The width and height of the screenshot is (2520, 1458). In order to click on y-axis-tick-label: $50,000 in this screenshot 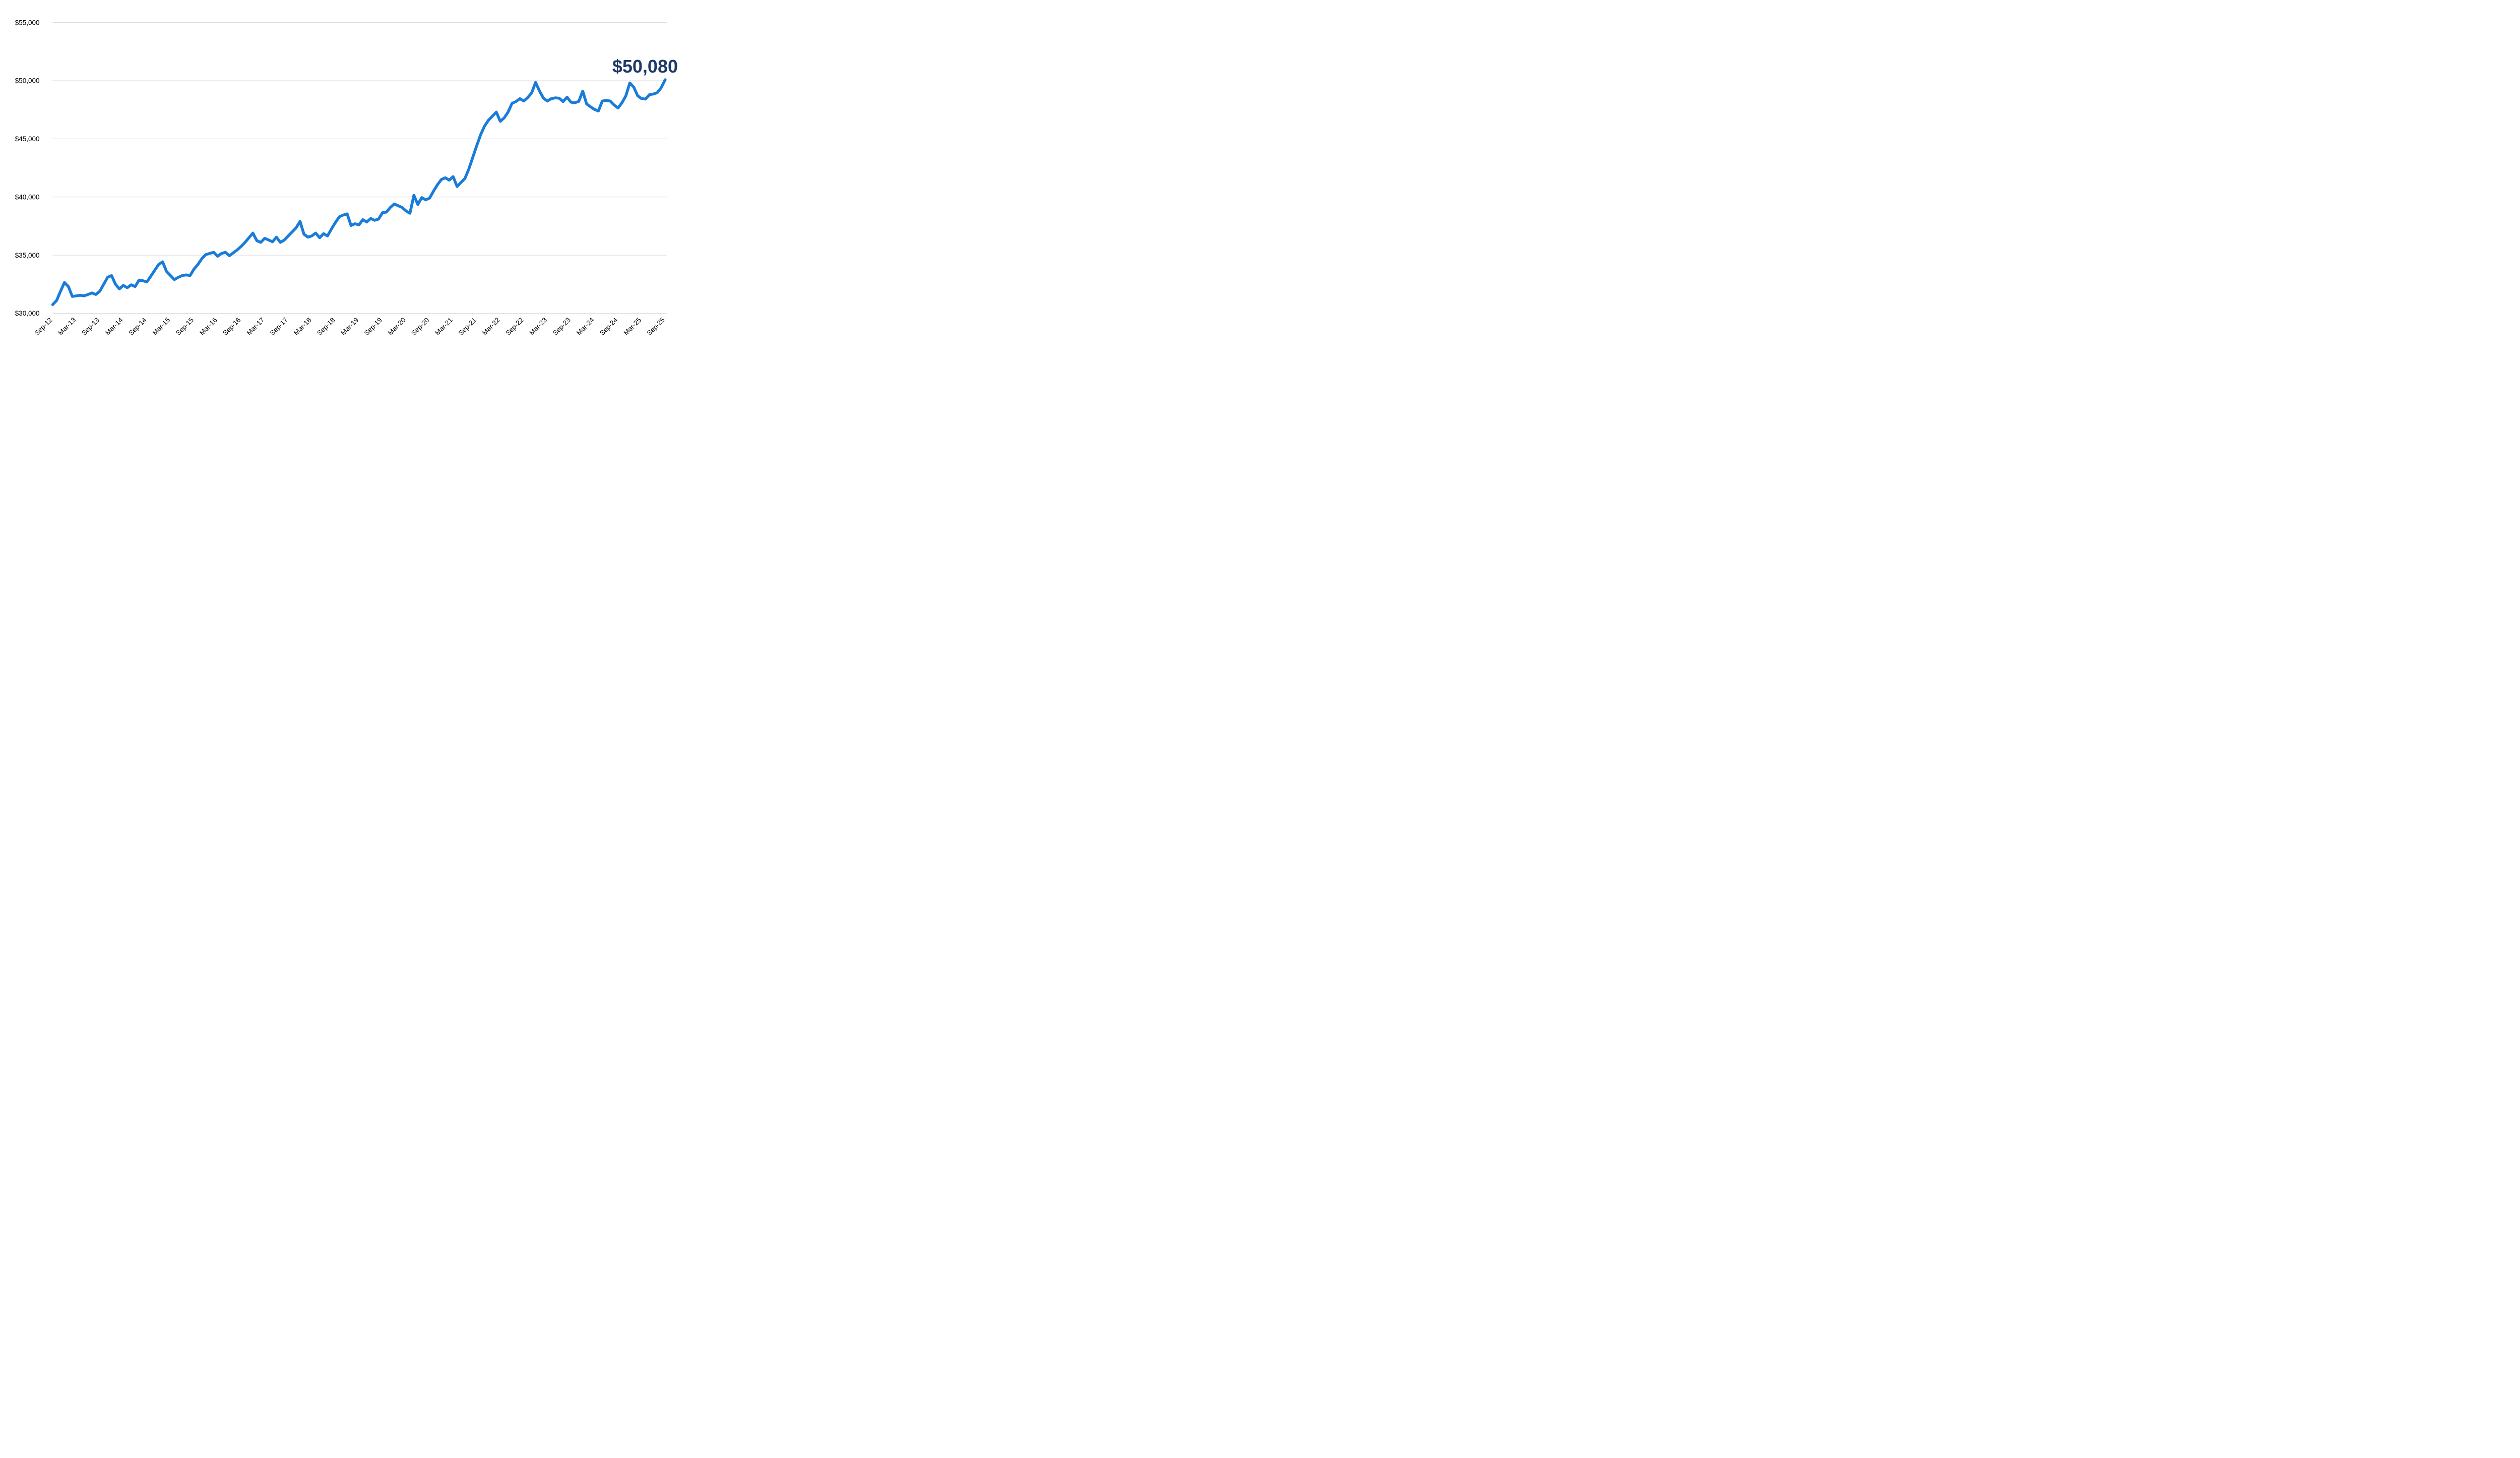, I will do `click(27, 81)`.